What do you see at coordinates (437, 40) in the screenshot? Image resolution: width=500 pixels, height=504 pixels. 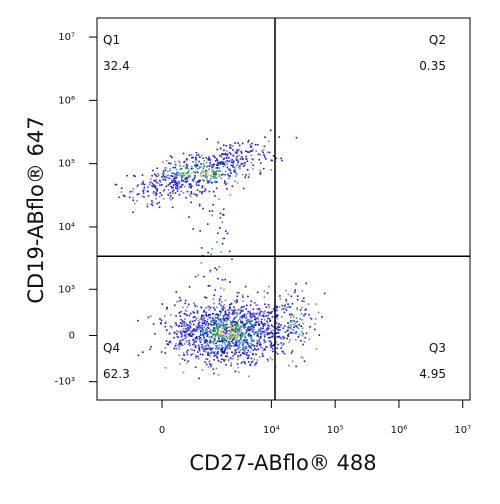 I see `quadrant-name: Q2` at bounding box center [437, 40].